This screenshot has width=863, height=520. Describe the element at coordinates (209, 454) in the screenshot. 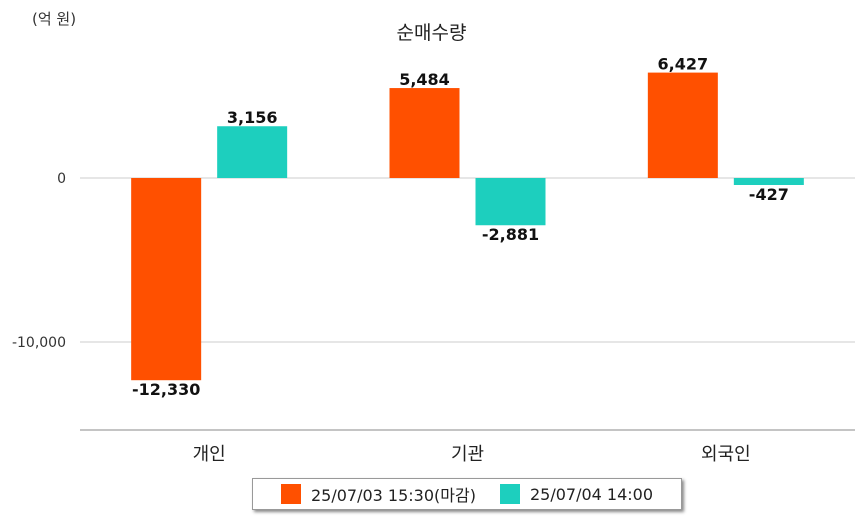

I see `x-tick-label: 개인` at that location.